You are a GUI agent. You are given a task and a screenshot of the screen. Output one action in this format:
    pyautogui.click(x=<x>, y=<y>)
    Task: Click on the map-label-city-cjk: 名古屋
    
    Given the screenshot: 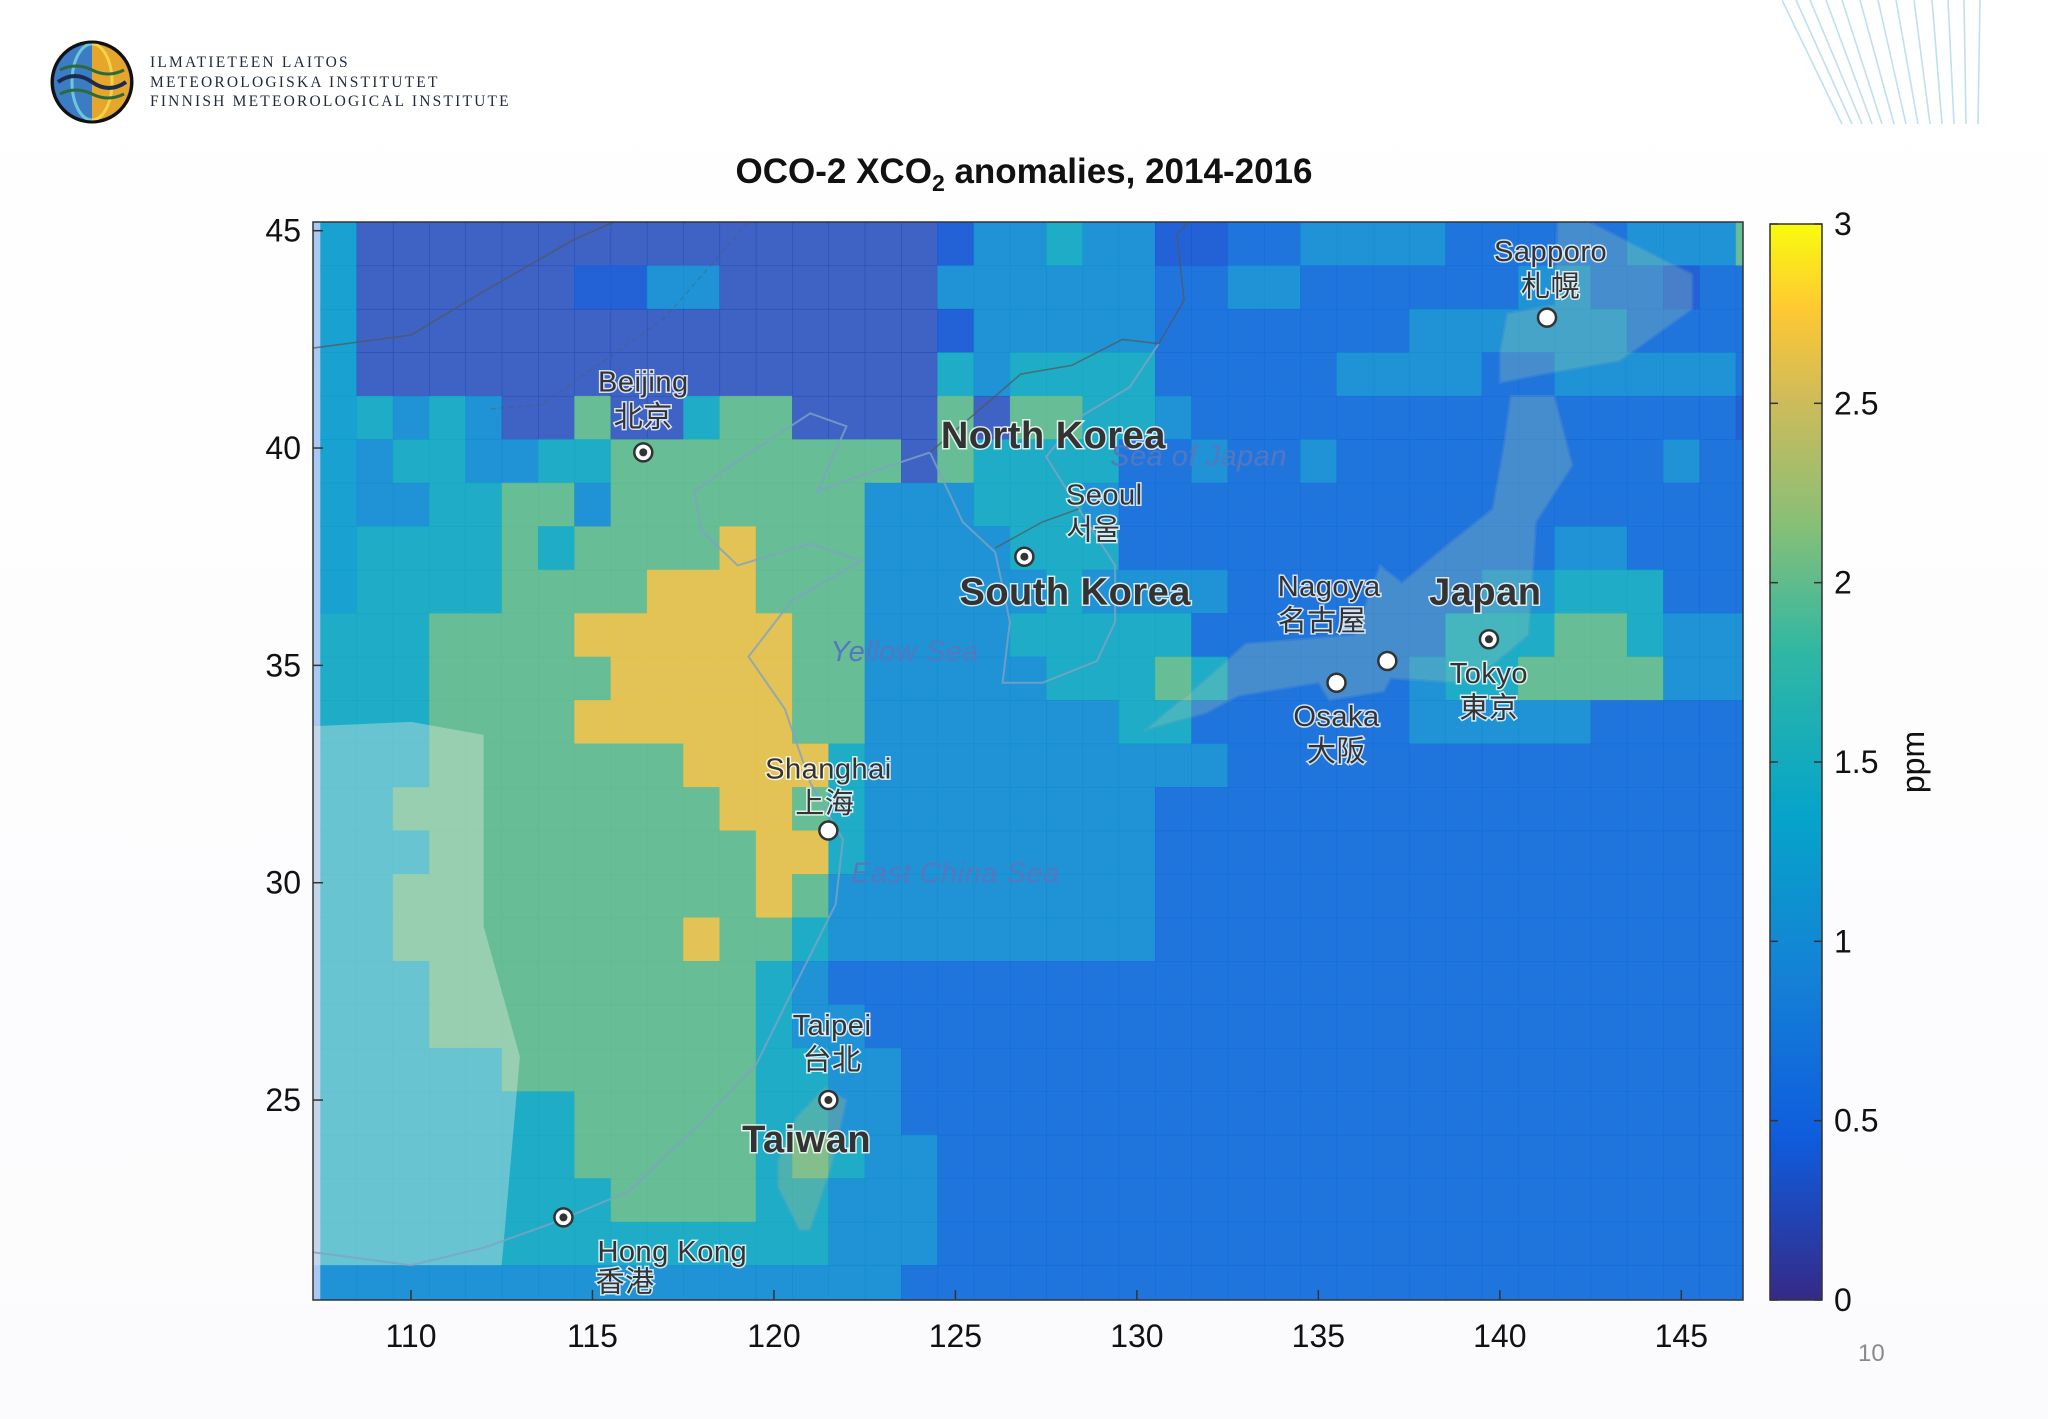 What is the action you would take?
    pyautogui.click(x=1322, y=621)
    